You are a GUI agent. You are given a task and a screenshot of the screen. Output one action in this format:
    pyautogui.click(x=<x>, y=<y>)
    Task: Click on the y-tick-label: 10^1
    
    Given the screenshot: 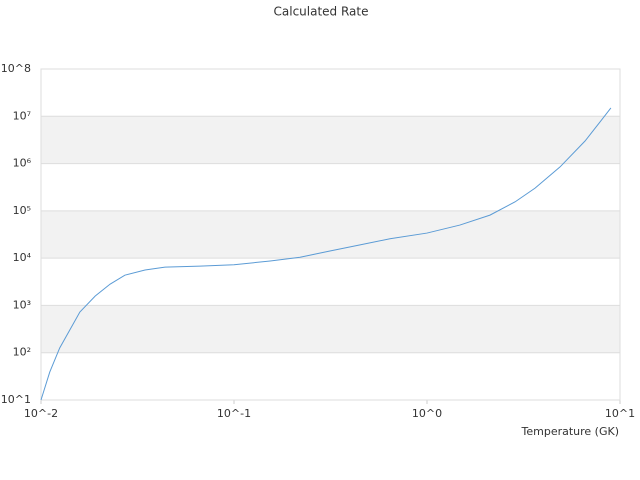 What is the action you would take?
    pyautogui.click(x=16, y=399)
    